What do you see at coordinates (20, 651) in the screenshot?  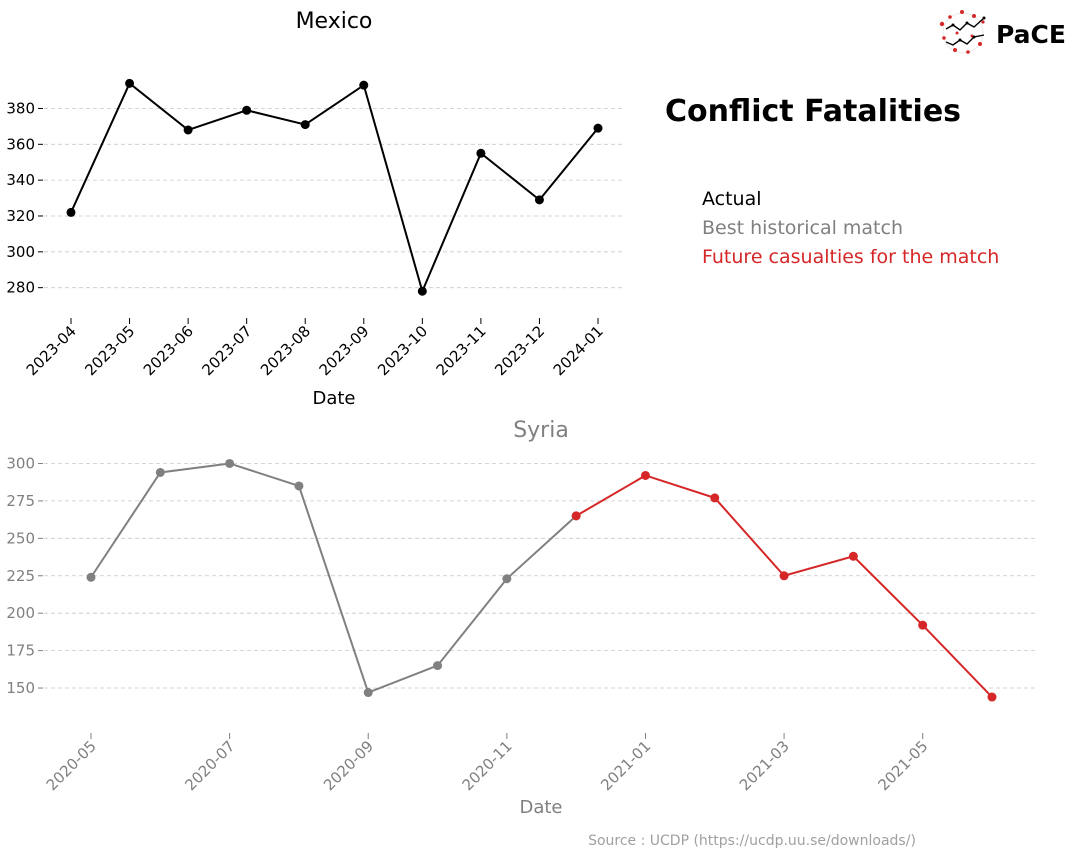 I see `y-tick-label: 175` at bounding box center [20, 651].